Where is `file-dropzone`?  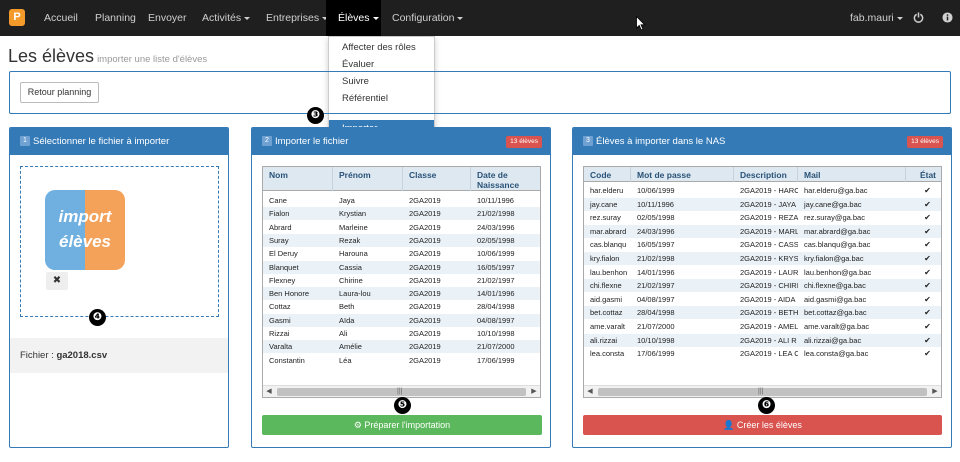 file-dropzone is located at coordinates (119, 241).